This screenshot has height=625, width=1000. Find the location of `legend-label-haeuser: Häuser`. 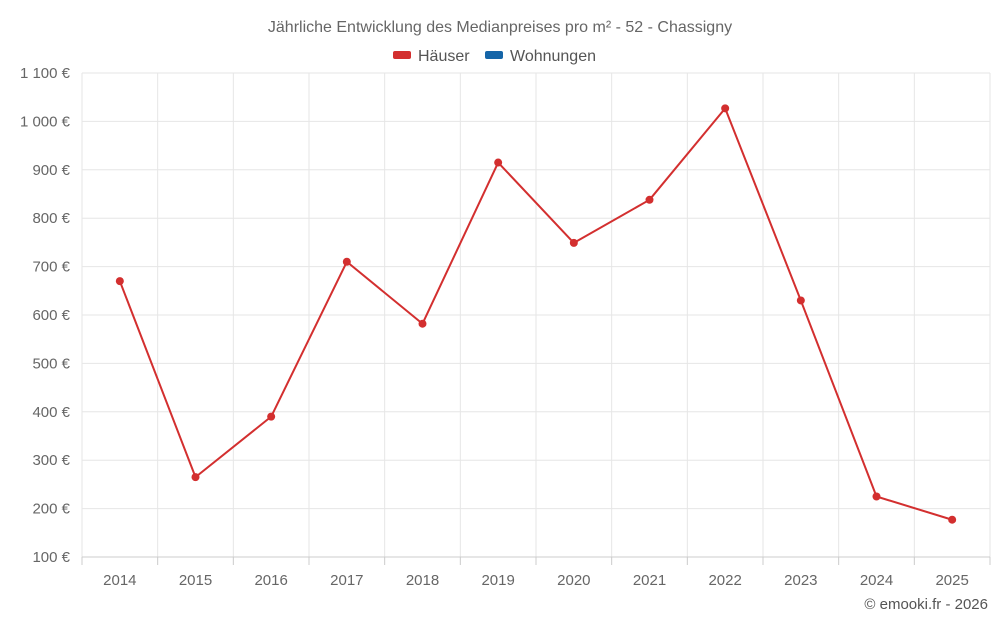

legend-label-haeuser: Häuser is located at coordinates (444, 56).